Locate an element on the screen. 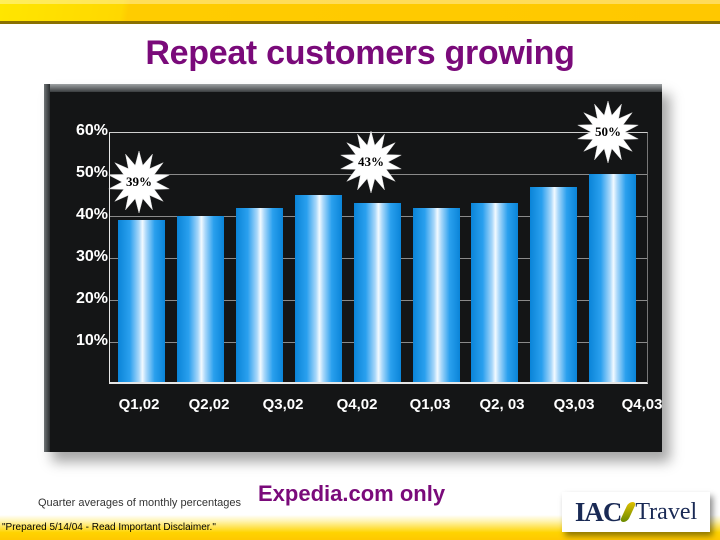 This screenshot has width=720, height=540. callout-label: 43% is located at coordinates (371, 161).